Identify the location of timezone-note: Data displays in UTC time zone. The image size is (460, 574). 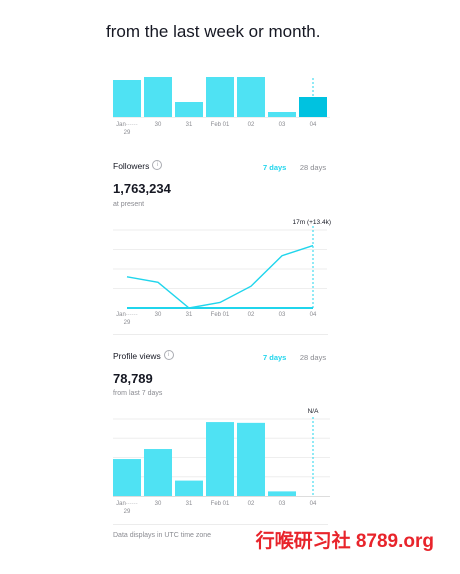
(162, 535).